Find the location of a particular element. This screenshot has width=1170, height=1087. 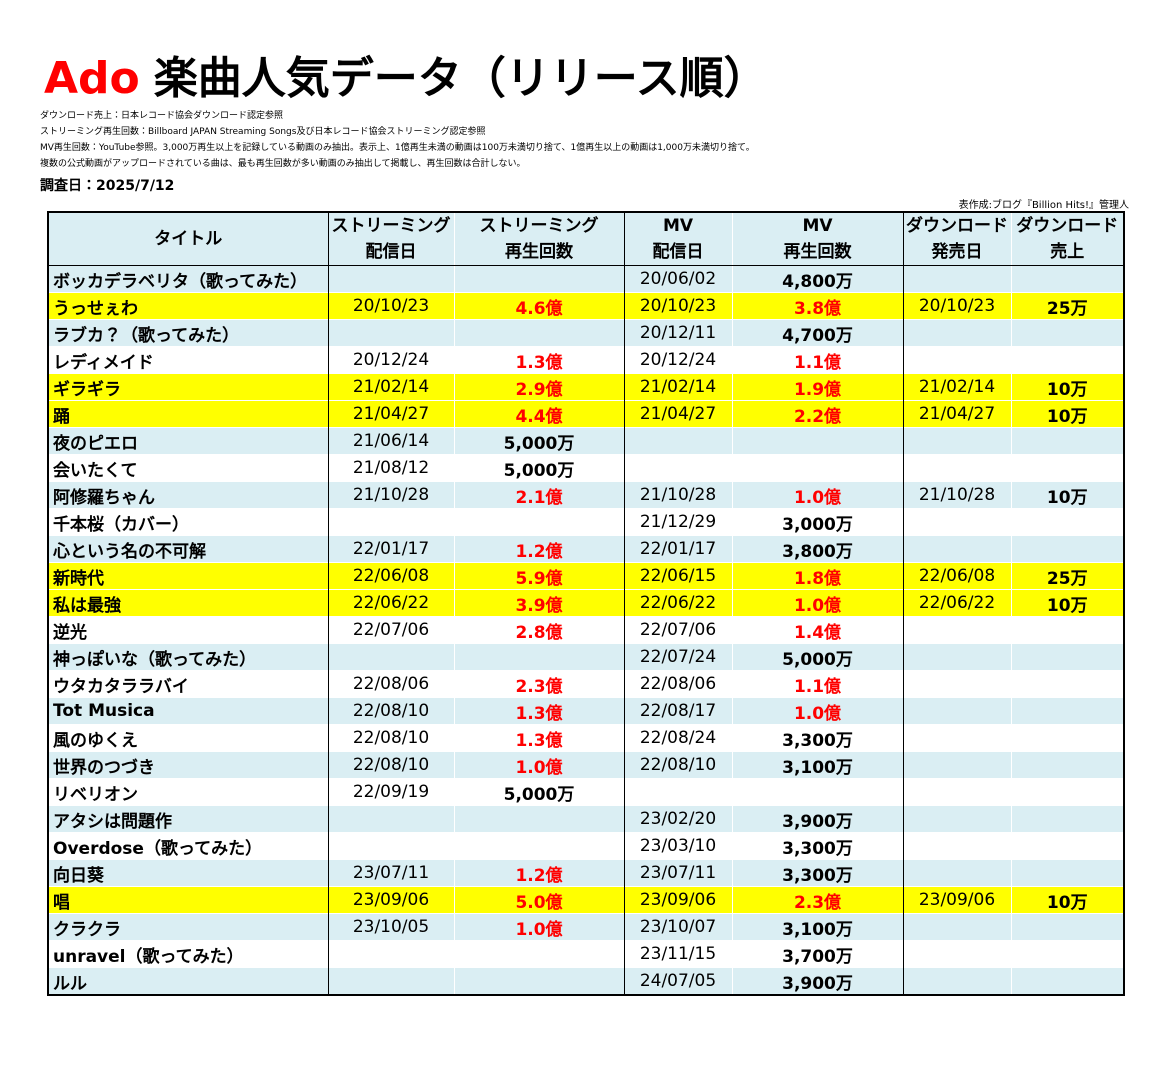

table-cell: 心という名の不可解 is located at coordinates (188, 549).